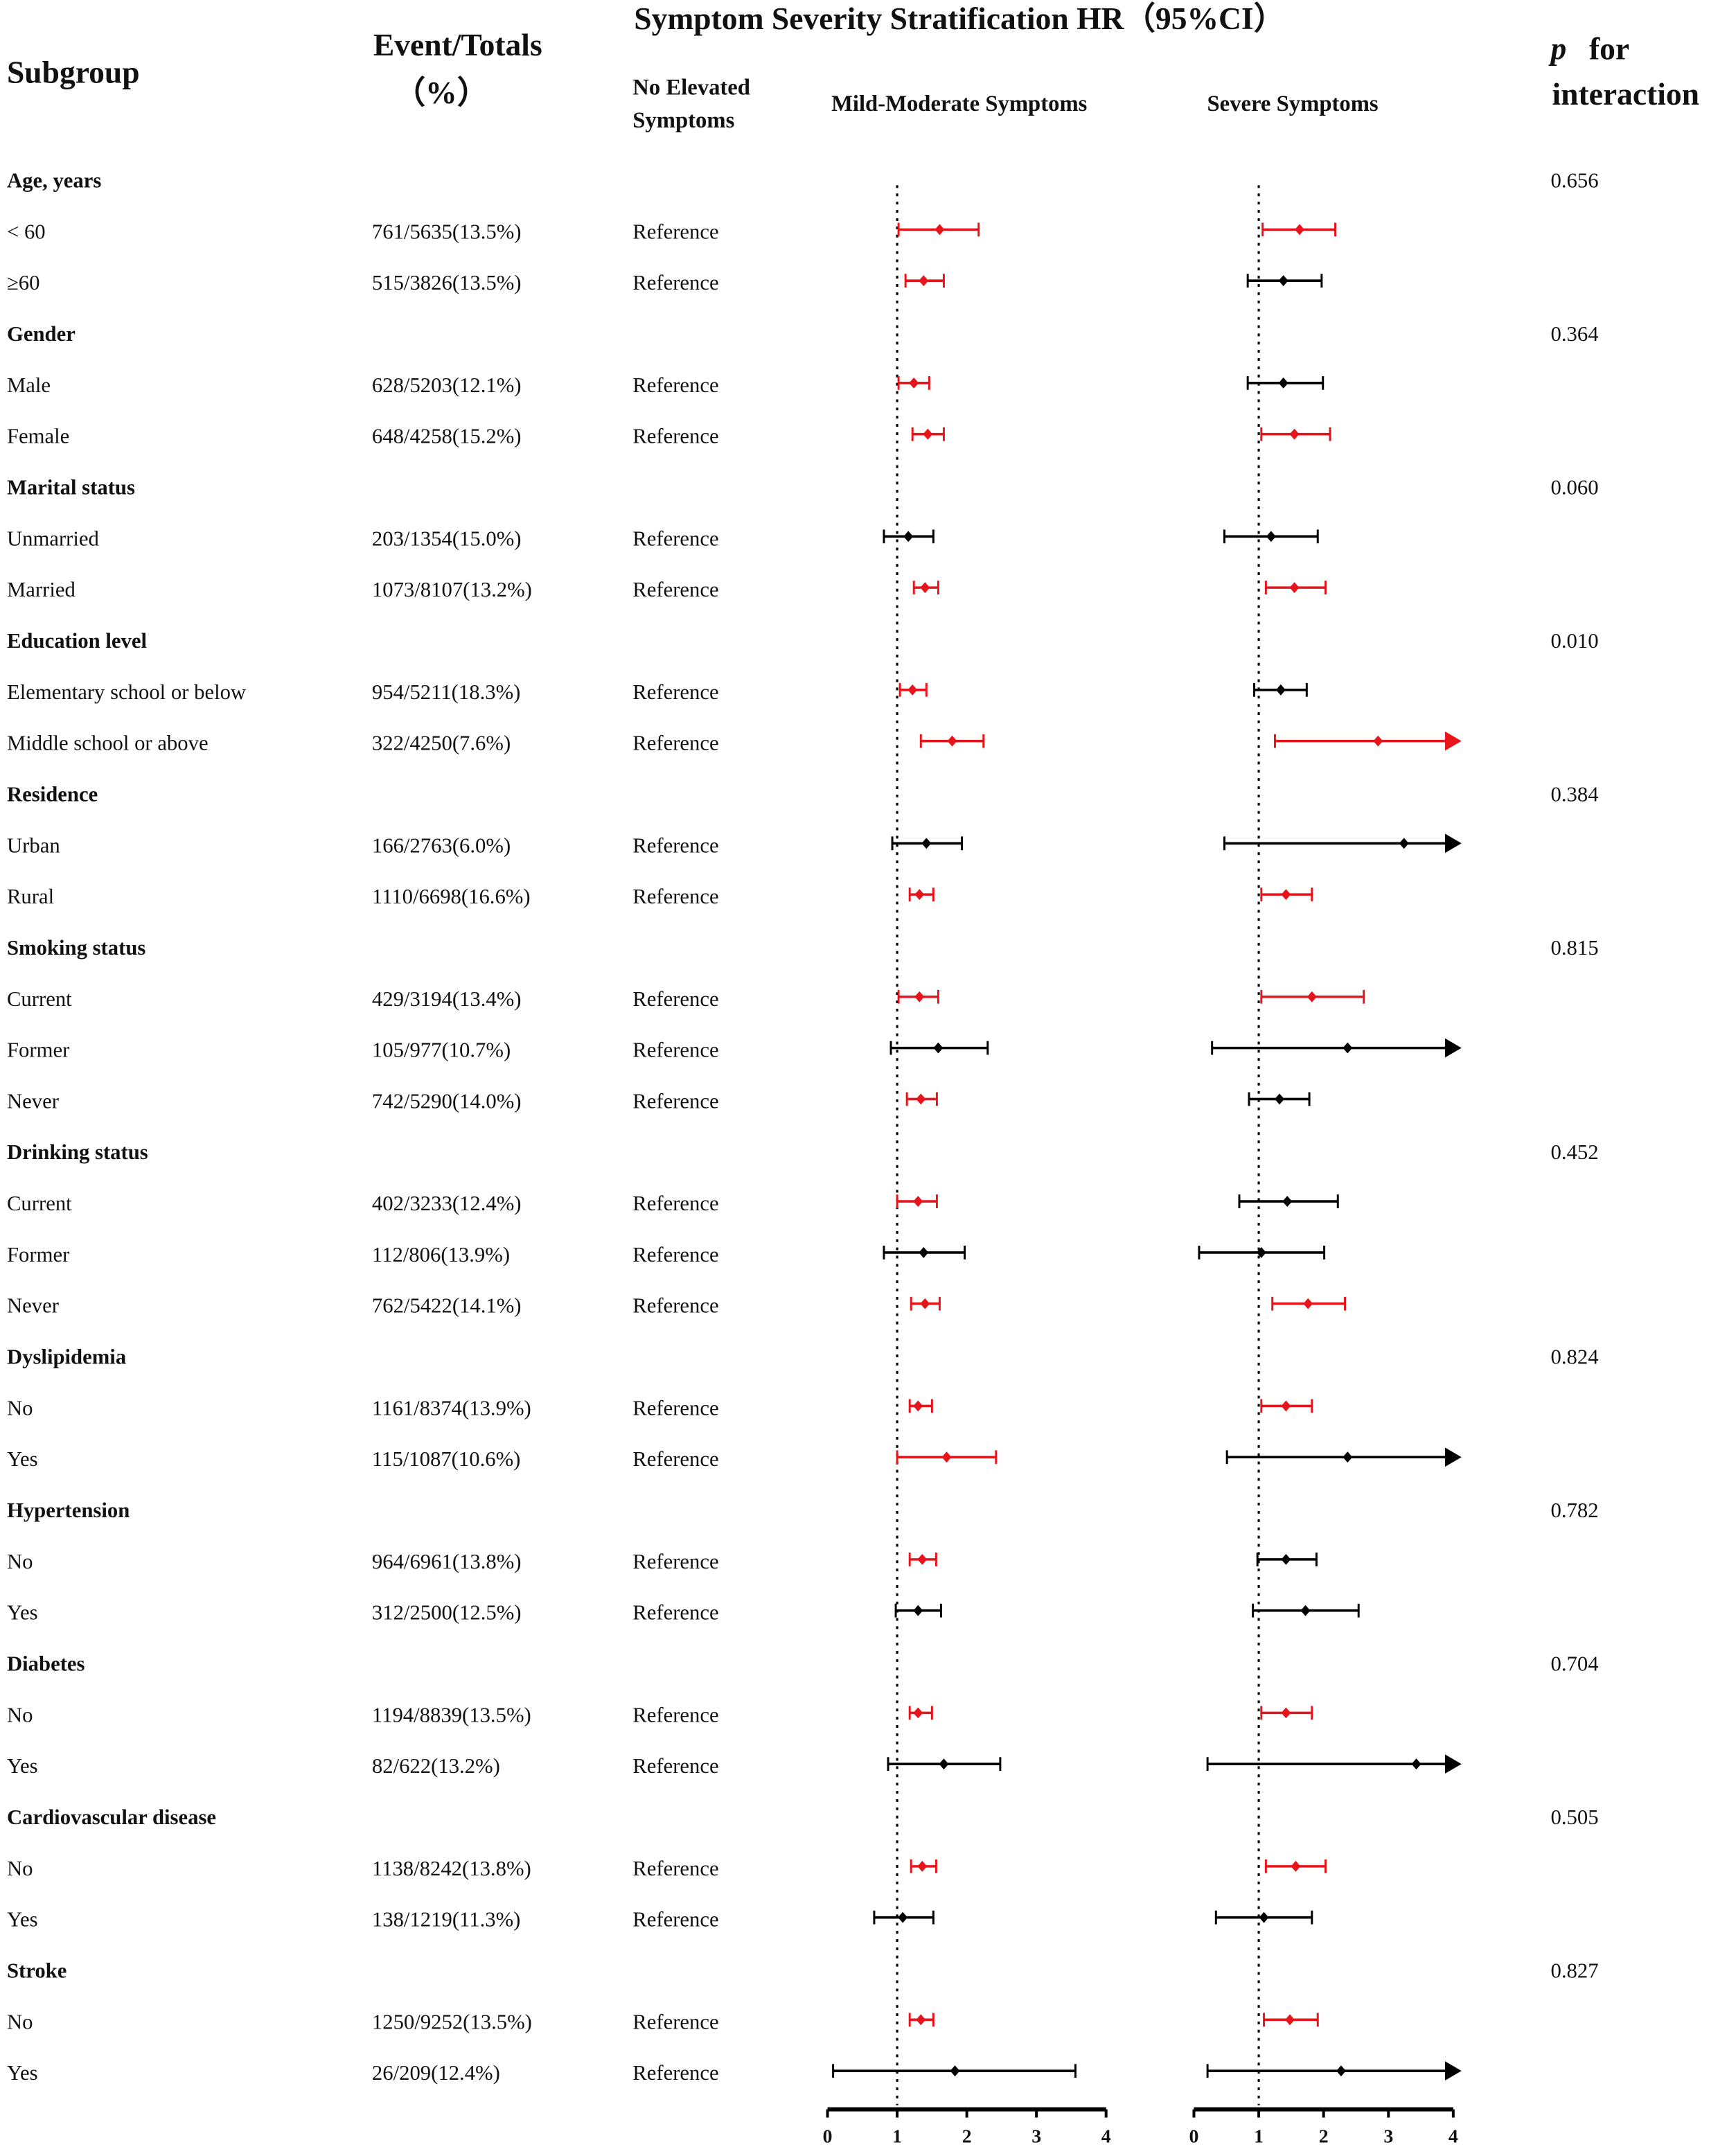 This screenshot has width=1736, height=2156. Describe the element at coordinates (436, 2073) in the screenshot. I see `events: 26/209(12.4%)` at that location.